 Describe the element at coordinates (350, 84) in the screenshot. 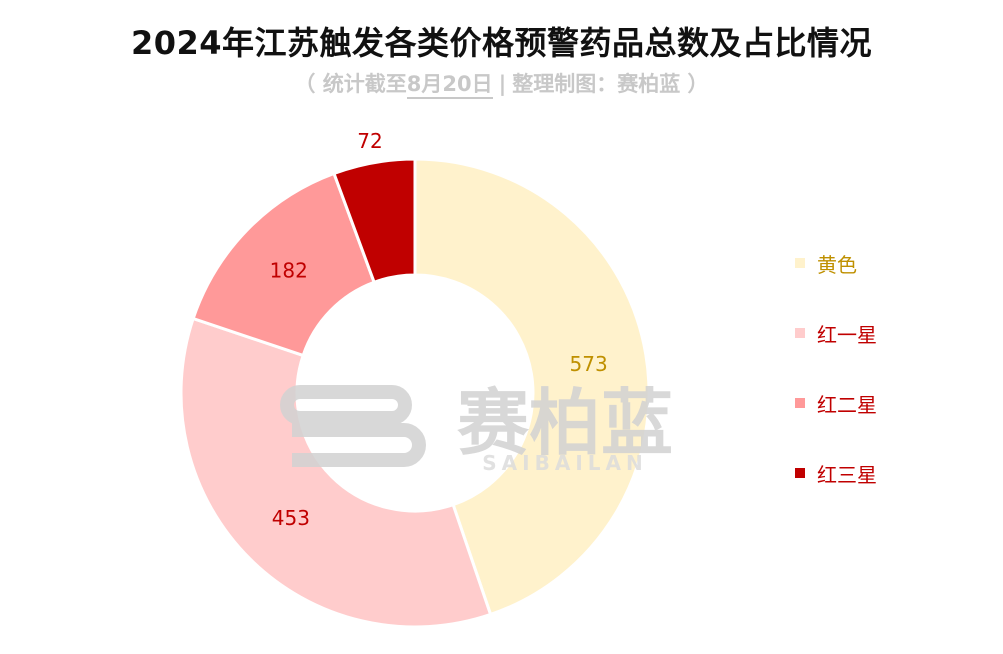

I see `subtitle-open: （ 统计截至` at that location.